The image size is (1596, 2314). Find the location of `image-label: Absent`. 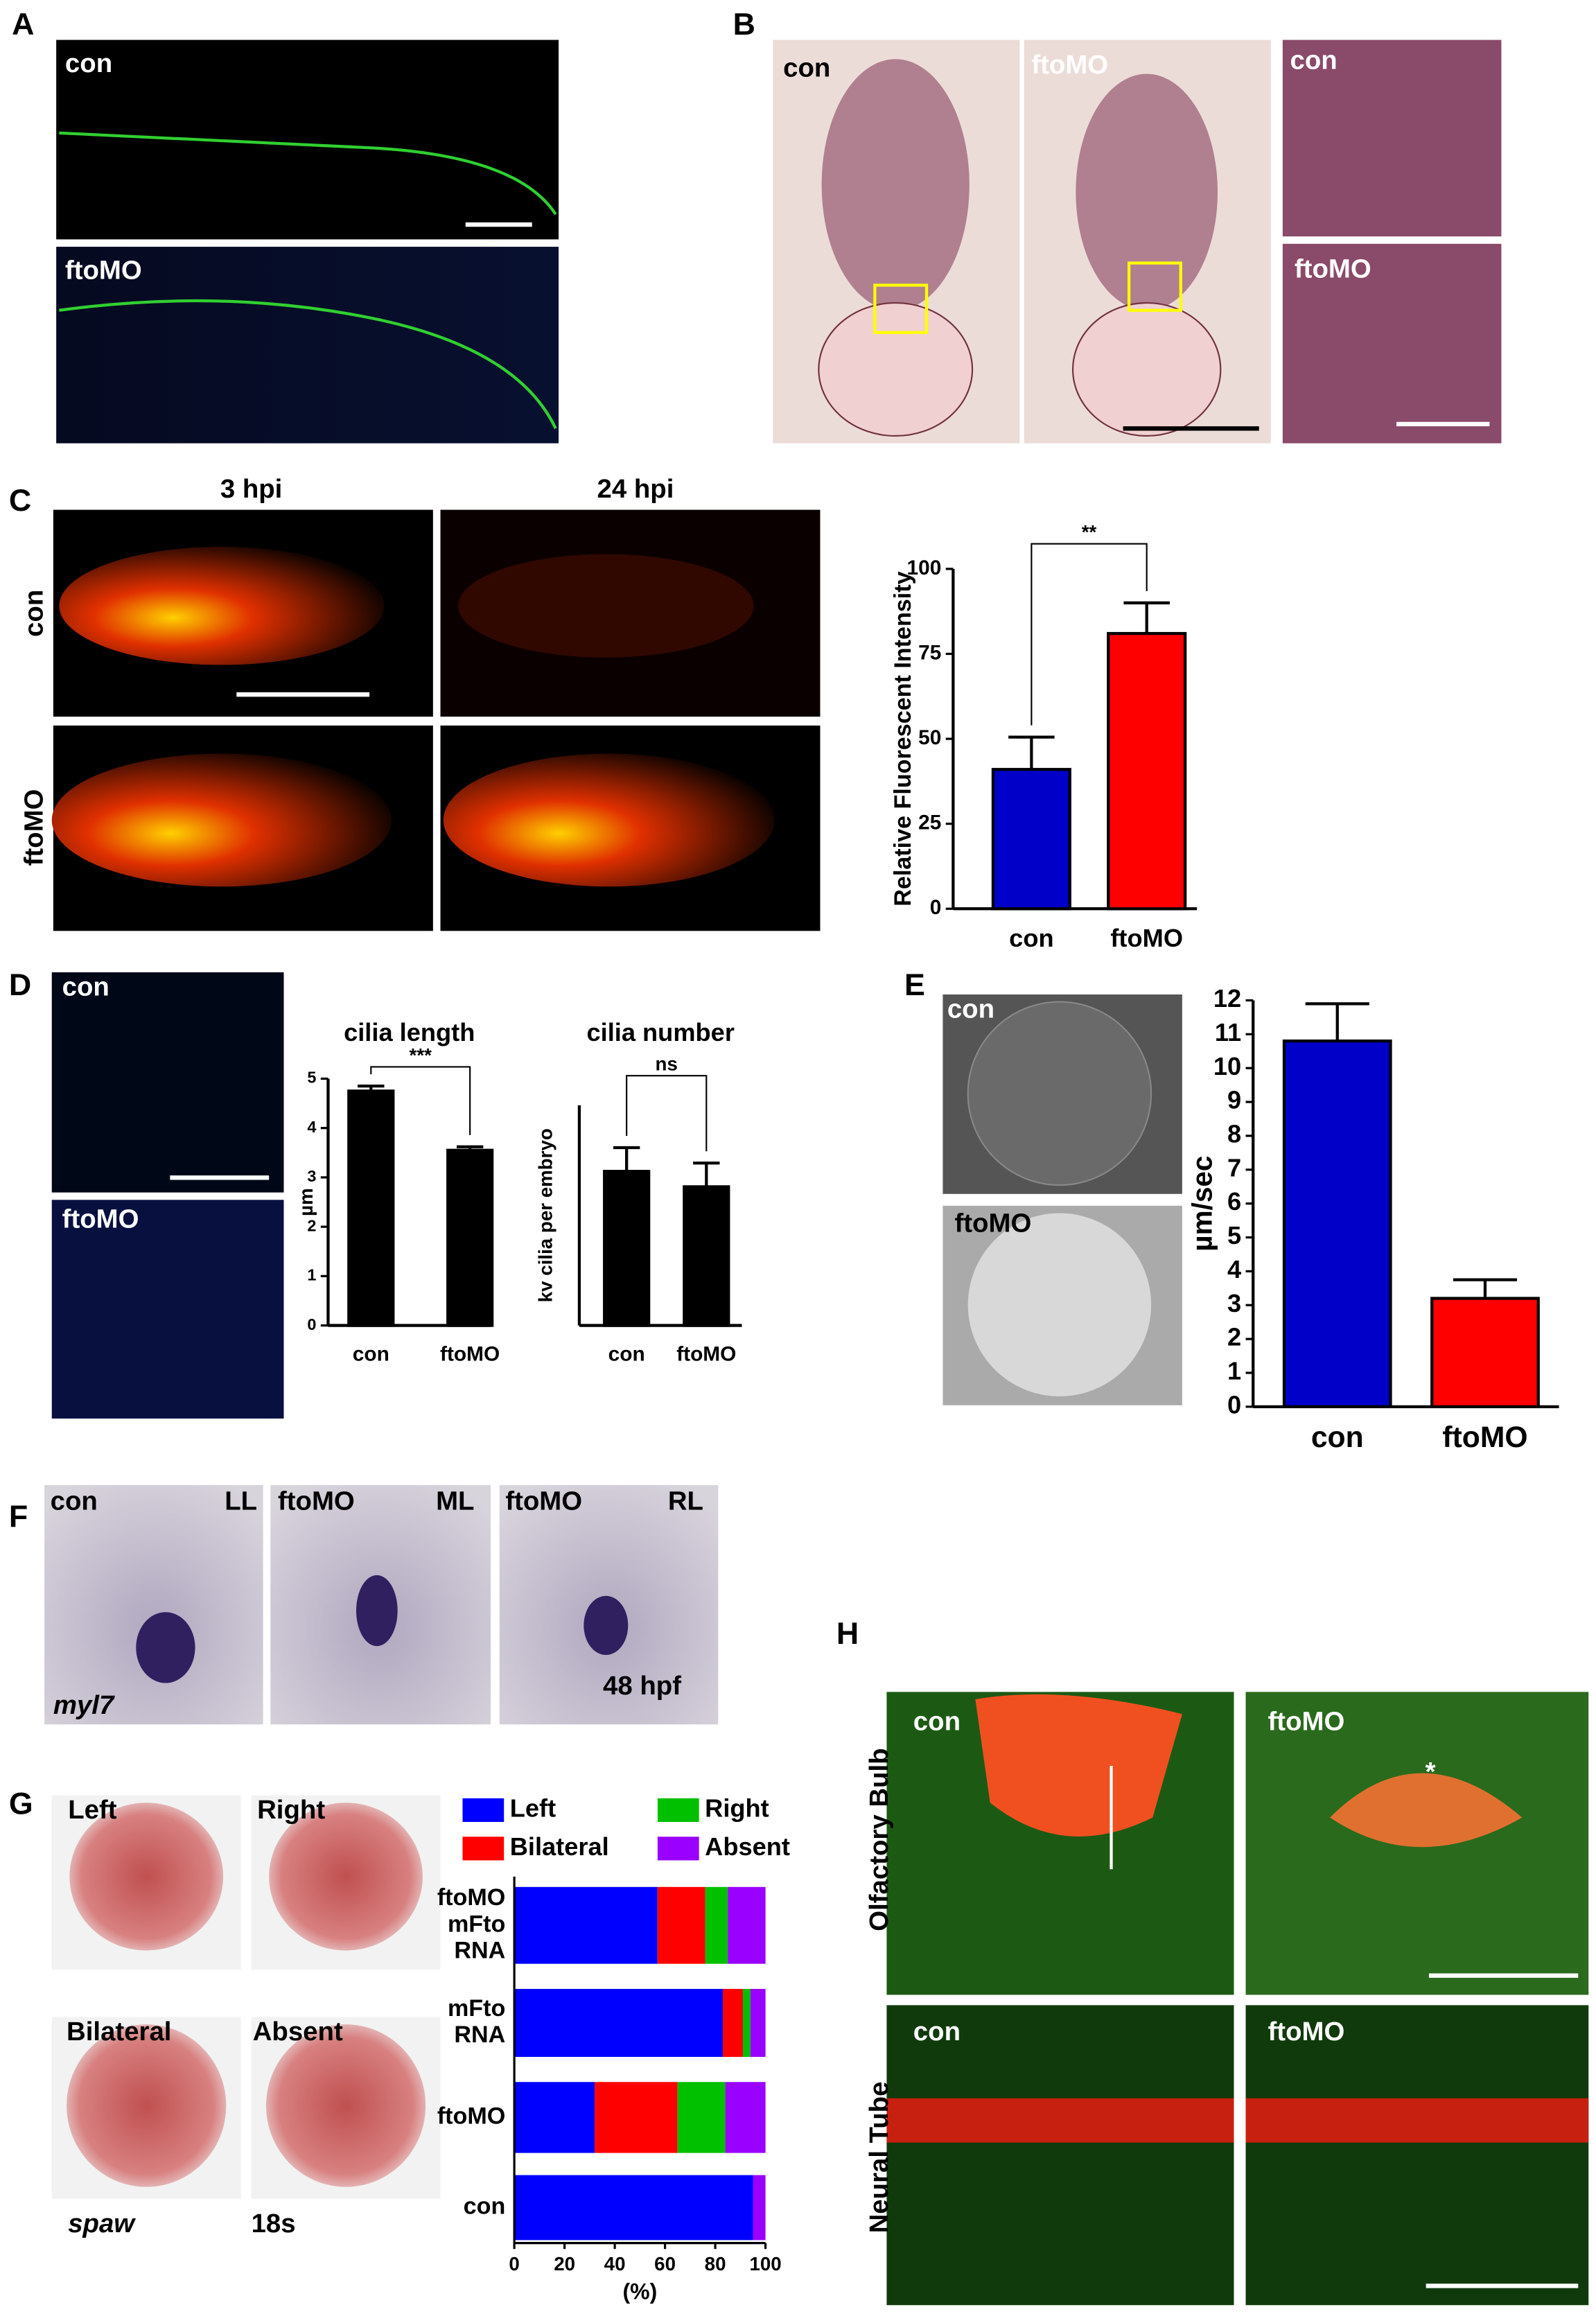

image-label: Absent is located at coordinates (298, 2031).